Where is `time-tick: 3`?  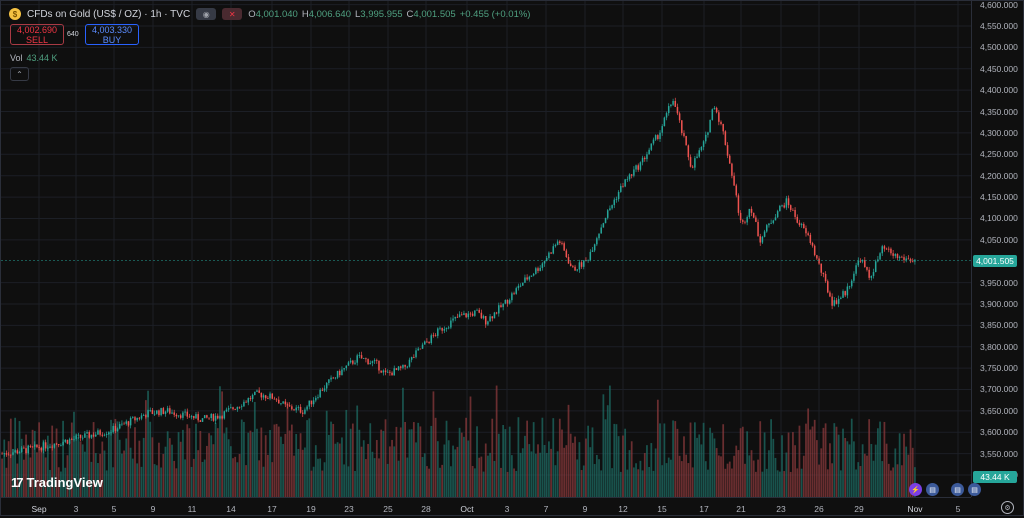
time-tick: 3 is located at coordinates (507, 509).